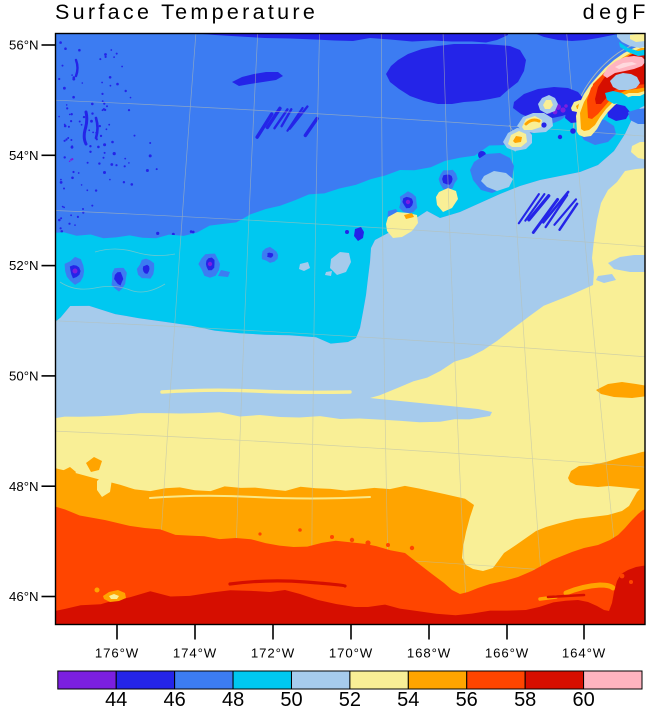 This screenshot has height=715, width=647. Describe the element at coordinates (429, 653) in the screenshot. I see `svg-text: 168°W` at that location.